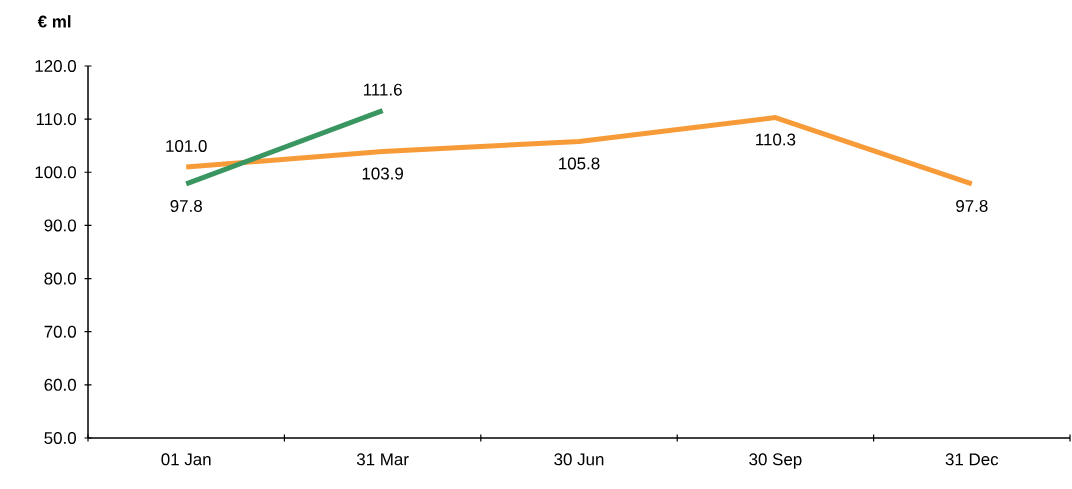 Image resolution: width=1072 pixels, height=489 pixels. Describe the element at coordinates (56, 65) in the screenshot. I see `y-tick-label: 120.0` at that location.